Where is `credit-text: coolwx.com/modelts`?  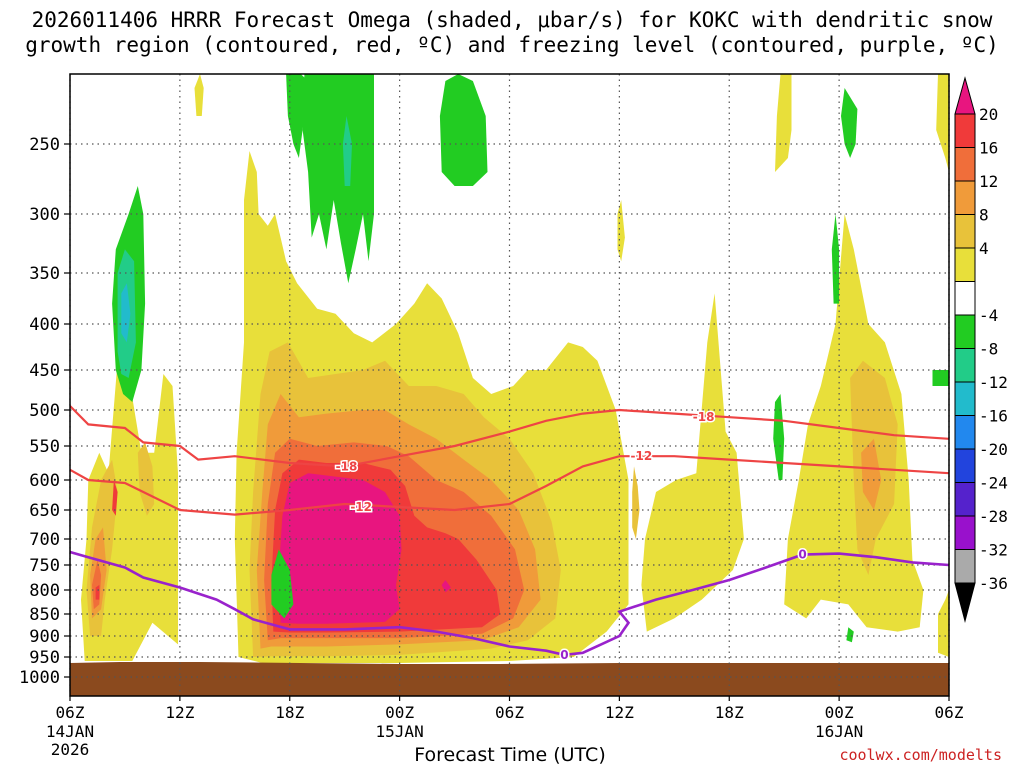
credit-text: coolwx.com/modelts is located at coordinates (920, 755).